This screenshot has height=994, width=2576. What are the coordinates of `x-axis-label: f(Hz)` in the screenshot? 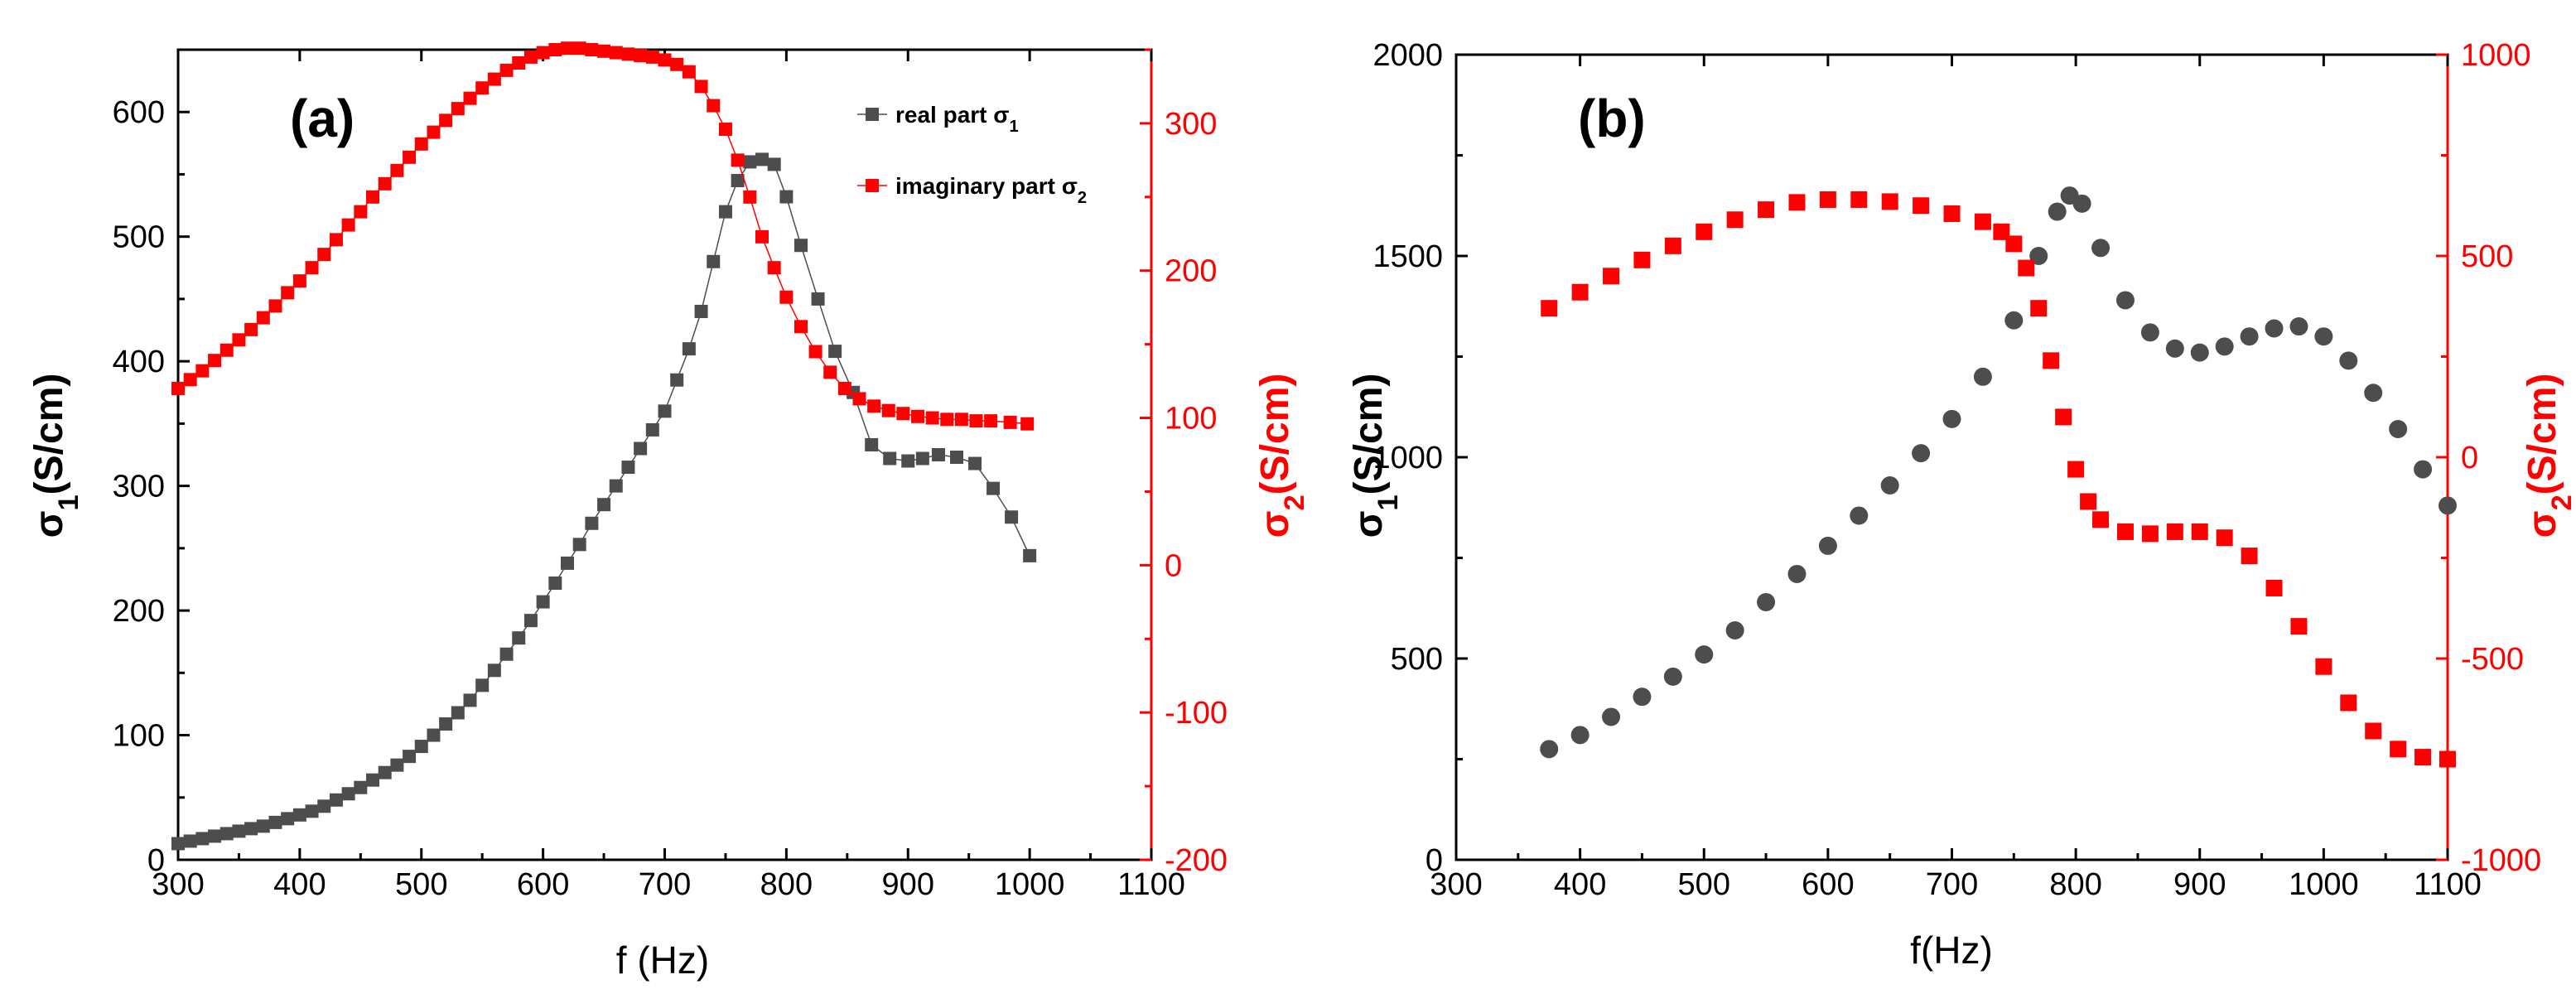 It's located at (1952, 950).